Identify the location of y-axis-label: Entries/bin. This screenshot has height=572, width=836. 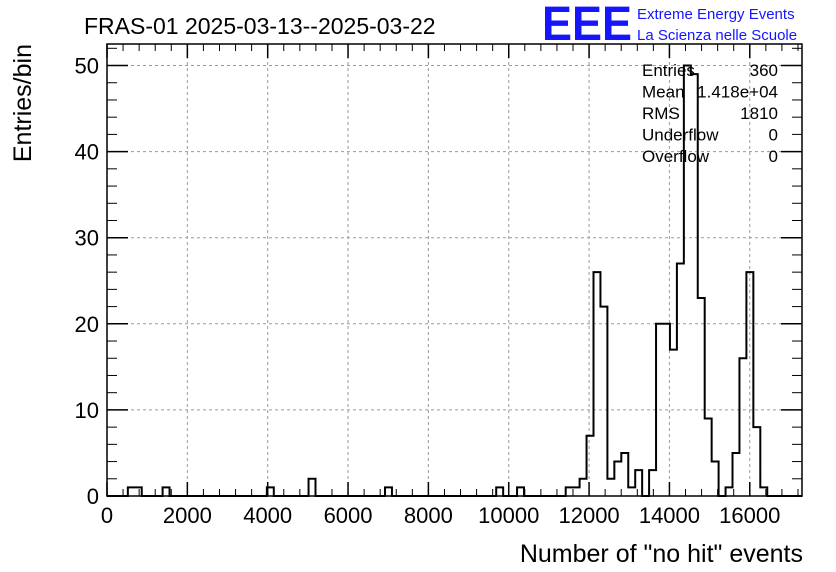
(23, 103).